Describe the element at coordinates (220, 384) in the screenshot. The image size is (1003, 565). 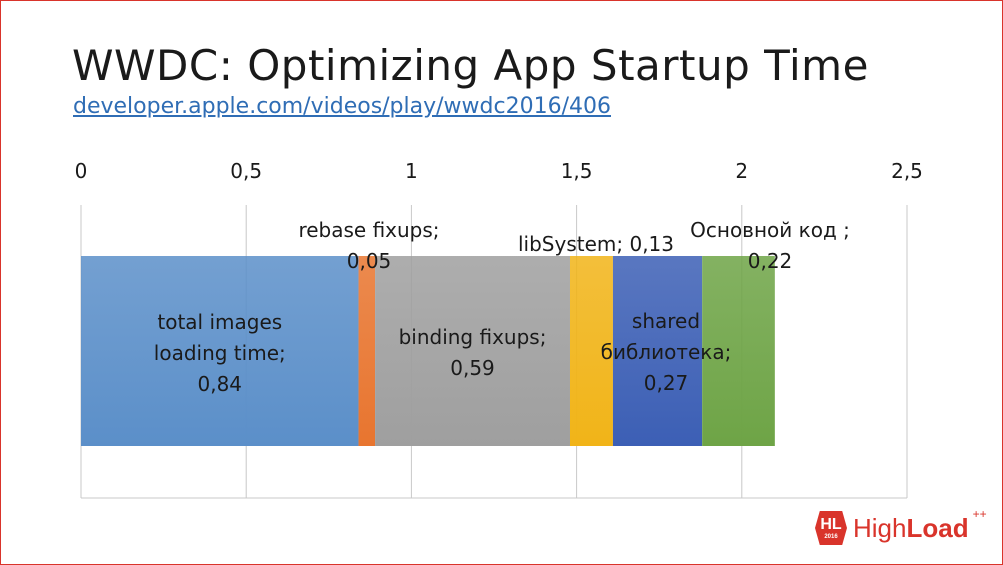
I see `data-label: 0,84` at that location.